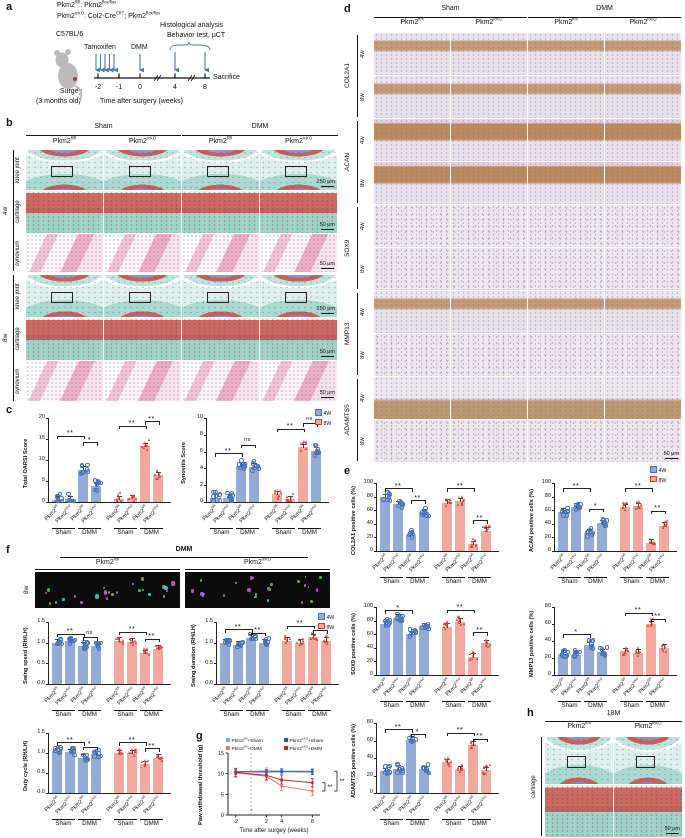 Image resolution: width=685 pixels, height=838 pixels. What do you see at coordinates (347, 248) in the screenshot?
I see `marker-label-sox9: SOX9` at bounding box center [347, 248].